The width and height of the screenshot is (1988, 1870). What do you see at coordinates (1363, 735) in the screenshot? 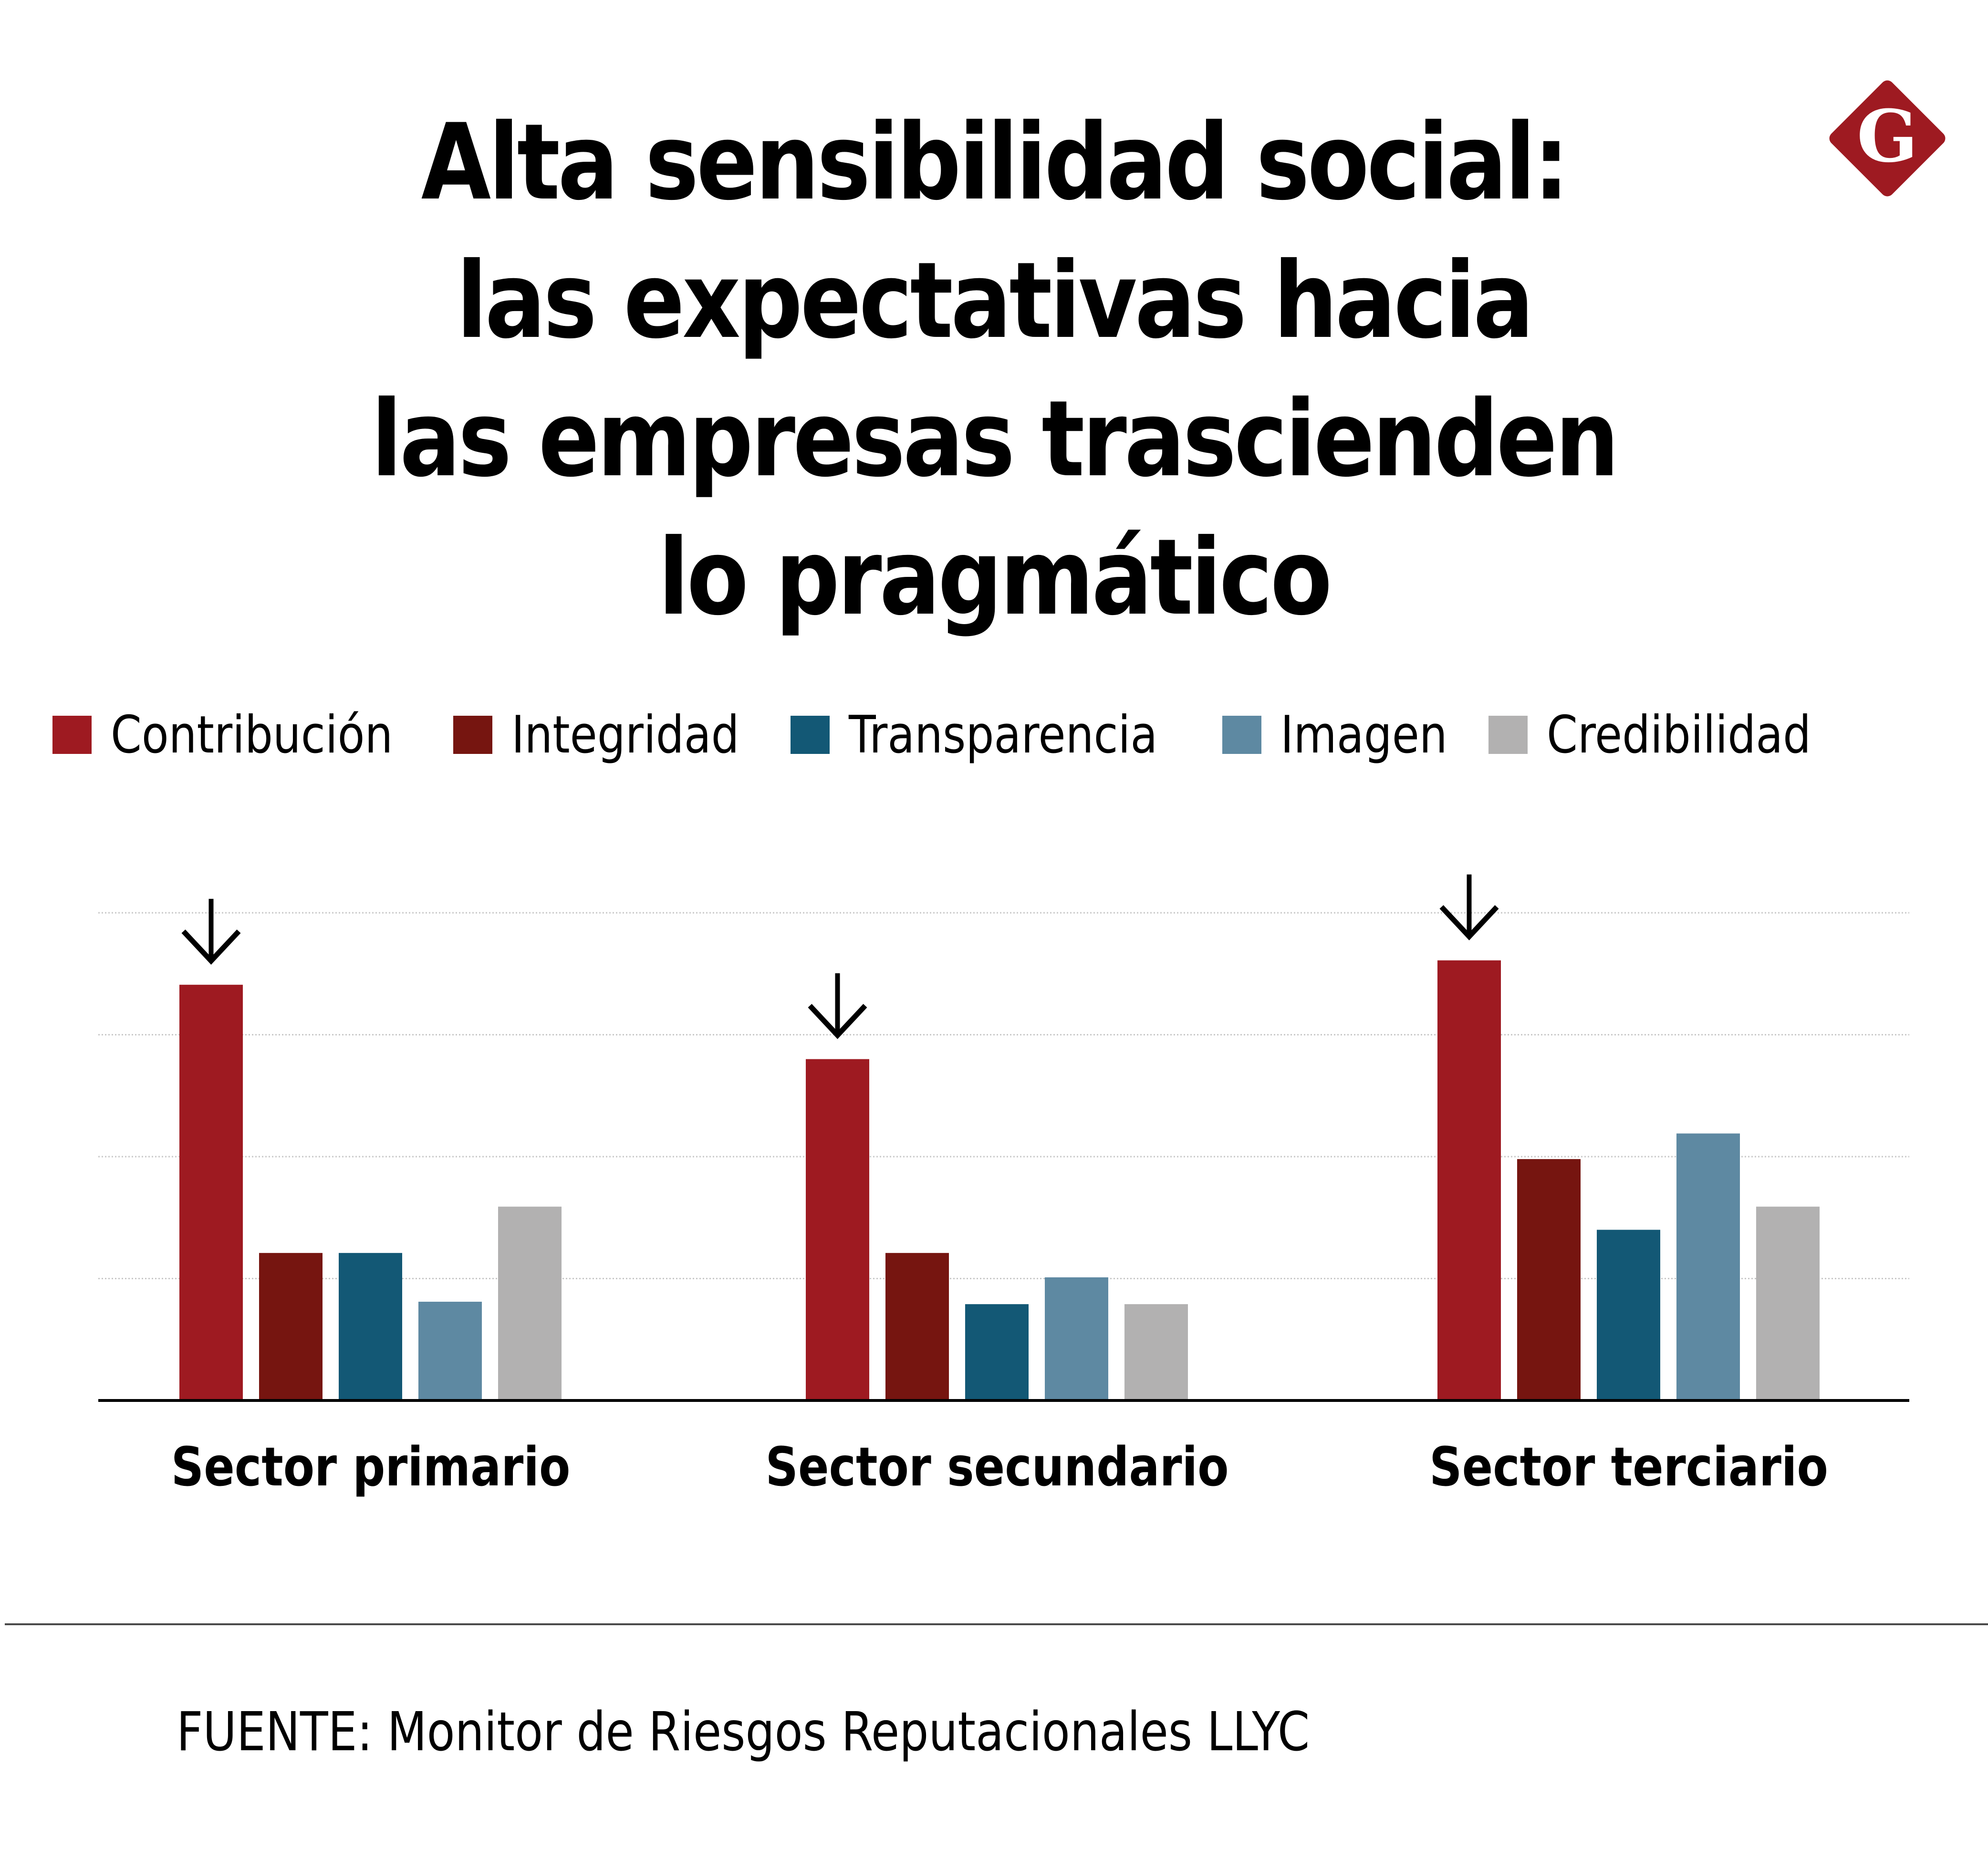
I see `legend-label: Imagen` at bounding box center [1363, 735].